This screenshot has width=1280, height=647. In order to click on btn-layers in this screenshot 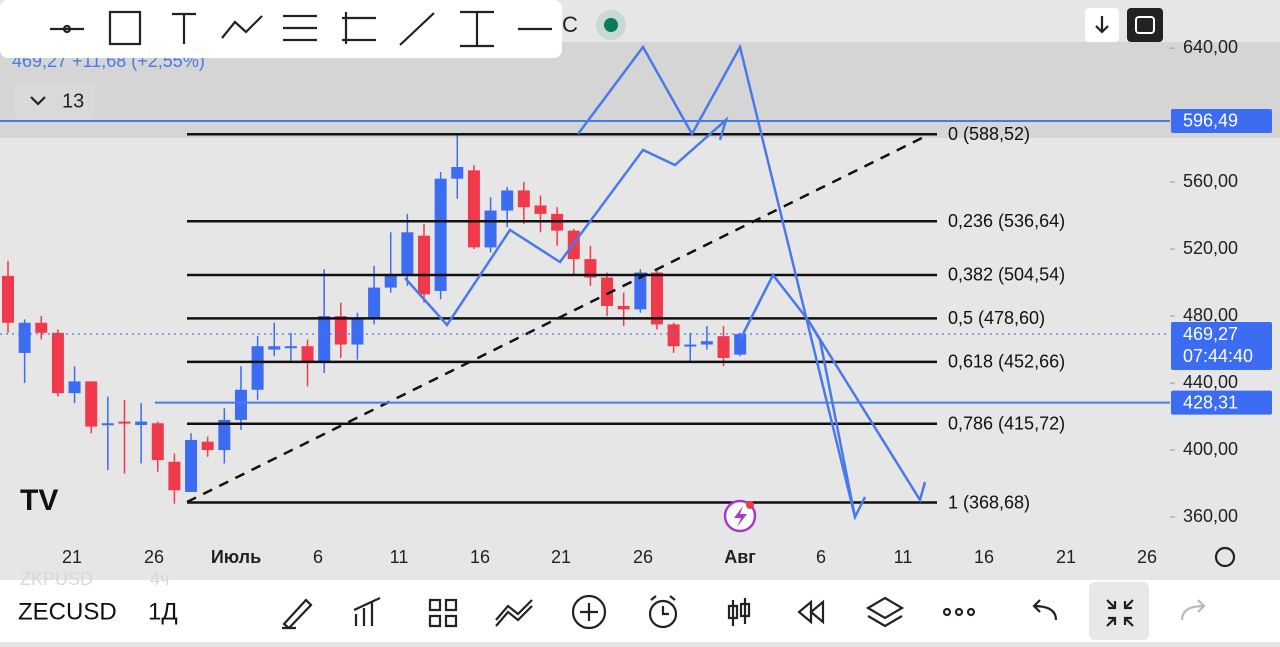, I will do `click(885, 612)`.